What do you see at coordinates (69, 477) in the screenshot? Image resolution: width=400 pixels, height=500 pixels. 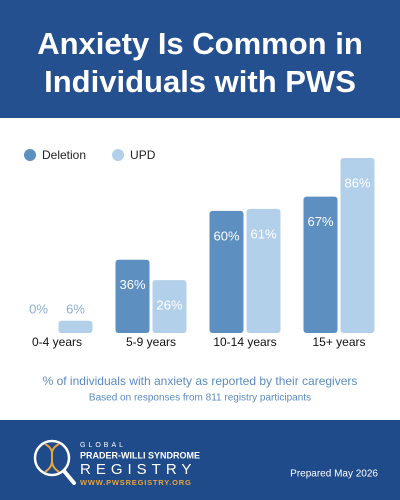 I see `logo-handle` at bounding box center [69, 477].